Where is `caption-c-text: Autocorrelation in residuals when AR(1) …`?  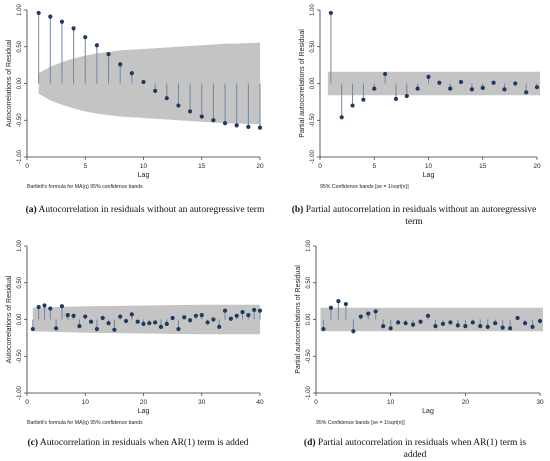 caption-c-text: Autocorrelation in residuals when AR(1) … is located at coordinates (143, 443).